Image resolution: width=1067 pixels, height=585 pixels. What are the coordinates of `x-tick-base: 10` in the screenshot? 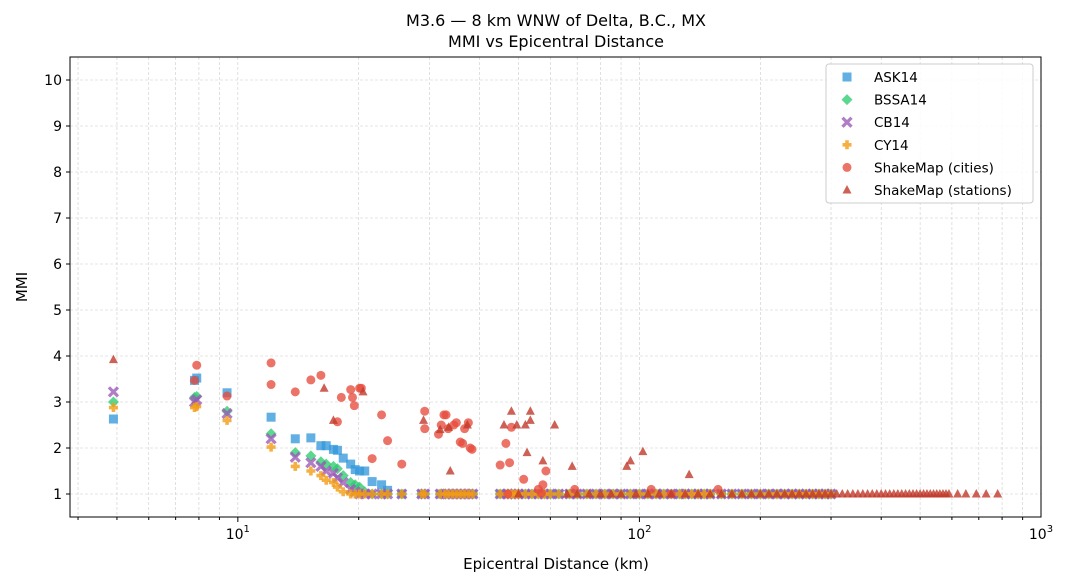 It's located at (1038, 535).